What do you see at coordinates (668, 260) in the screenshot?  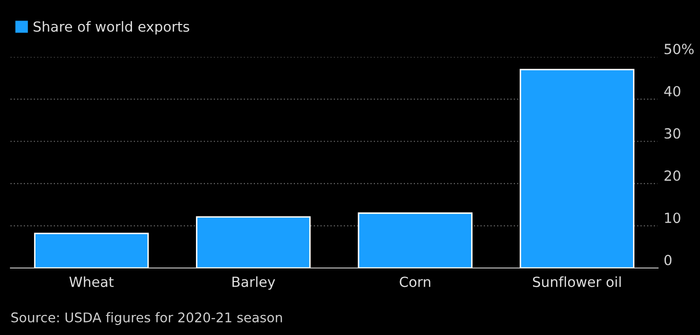 I see `y-tick-label: 0` at bounding box center [668, 260].